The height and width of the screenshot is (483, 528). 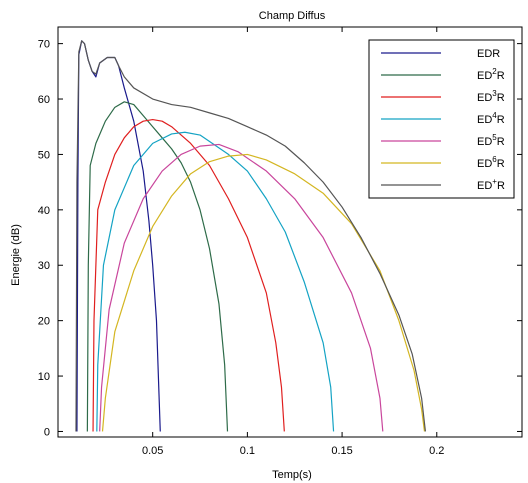 What do you see at coordinates (247, 451) in the screenshot?
I see `x-tick-label: 0.1` at bounding box center [247, 451].